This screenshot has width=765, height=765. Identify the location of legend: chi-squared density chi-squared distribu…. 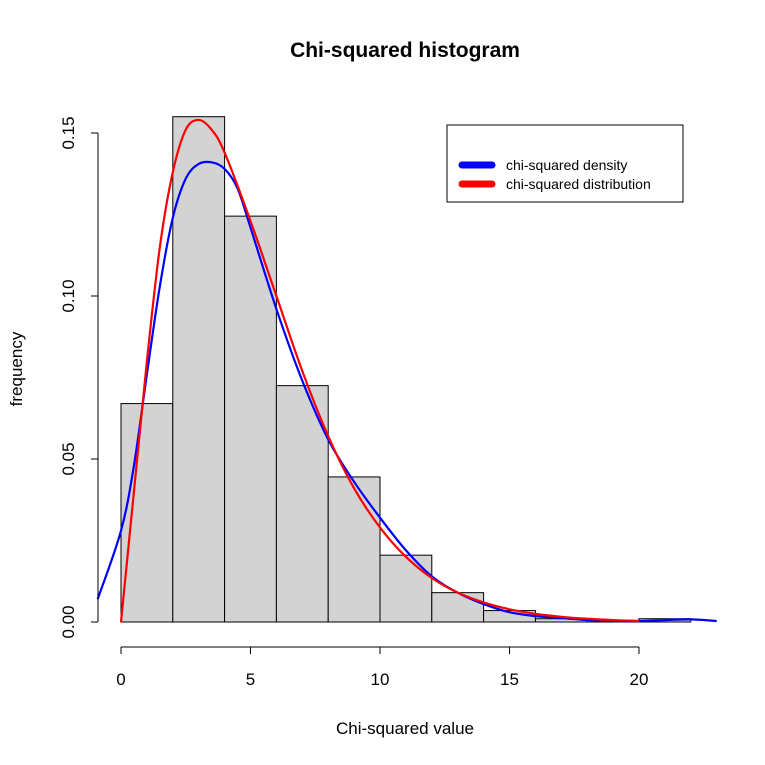
(565, 163).